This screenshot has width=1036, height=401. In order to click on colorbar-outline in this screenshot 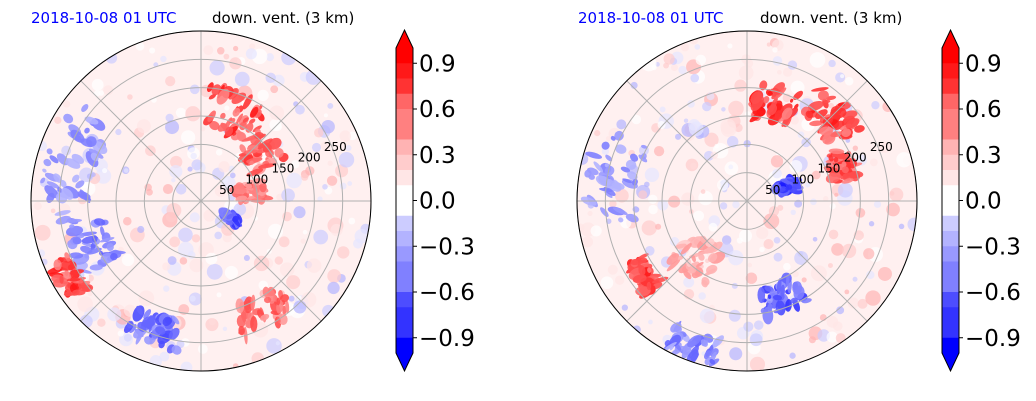, I will do `click(950, 200)`.